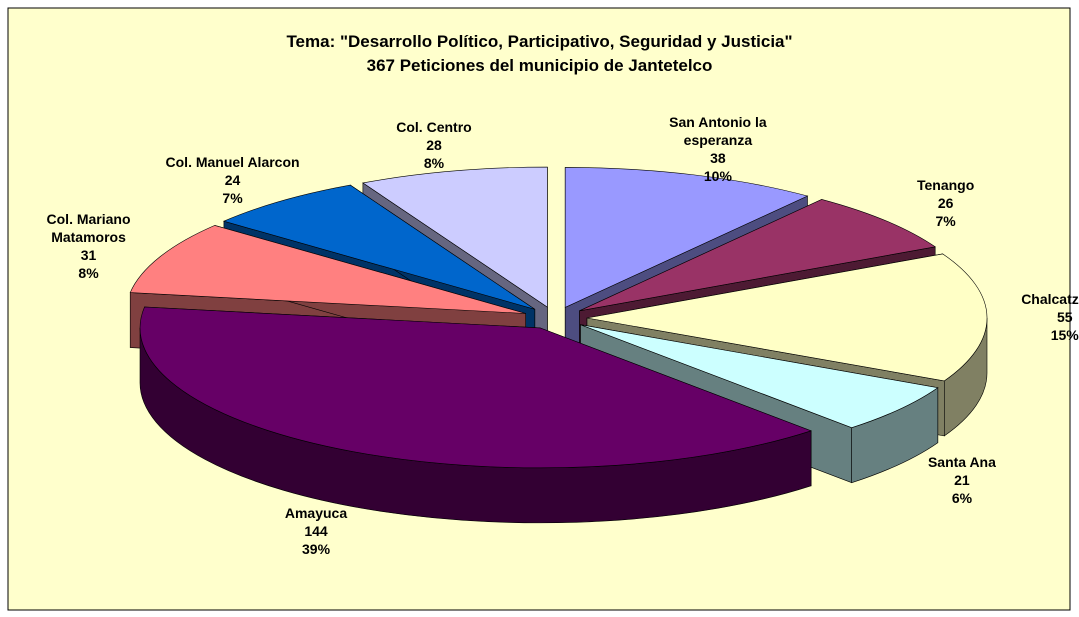  I want to click on category-label: Col. Manuel Alarcon, so click(232, 161).